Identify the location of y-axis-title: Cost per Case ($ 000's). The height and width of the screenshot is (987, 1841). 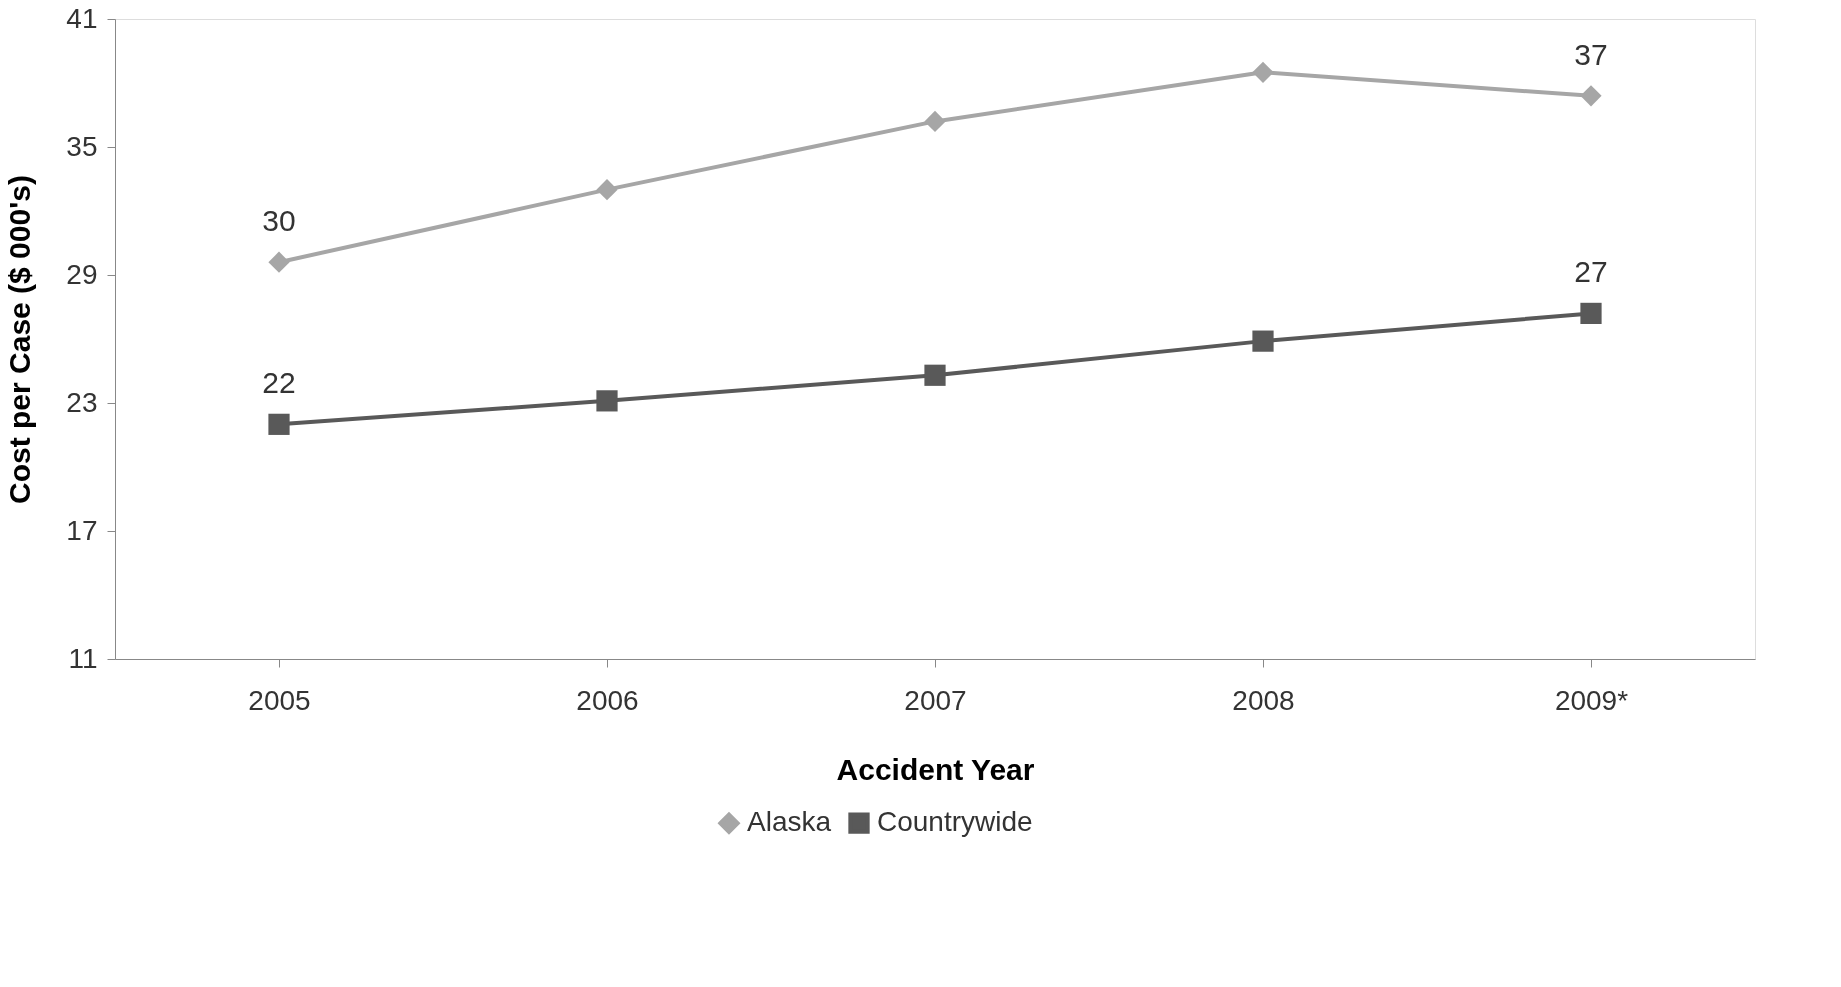
(20, 339).